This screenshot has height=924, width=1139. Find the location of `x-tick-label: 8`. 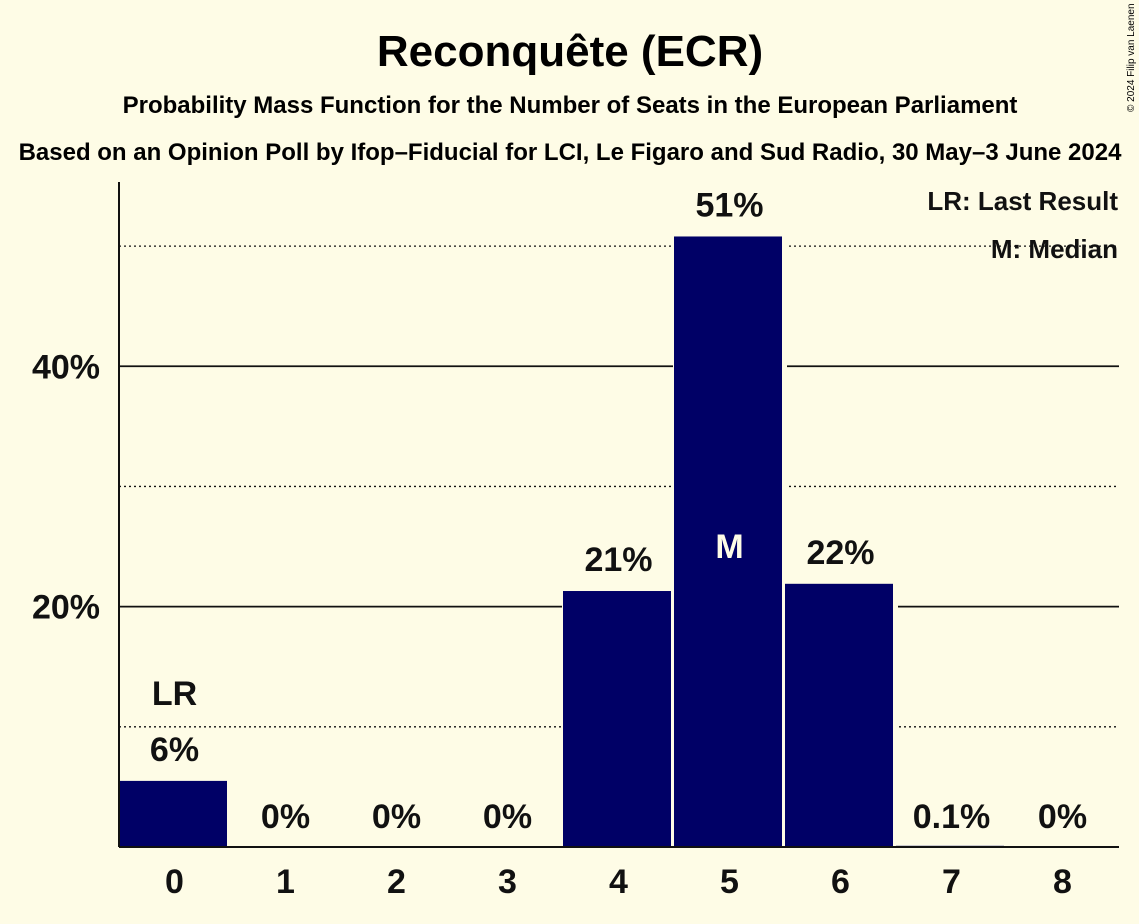

x-tick-label: 8 is located at coordinates (1062, 882).